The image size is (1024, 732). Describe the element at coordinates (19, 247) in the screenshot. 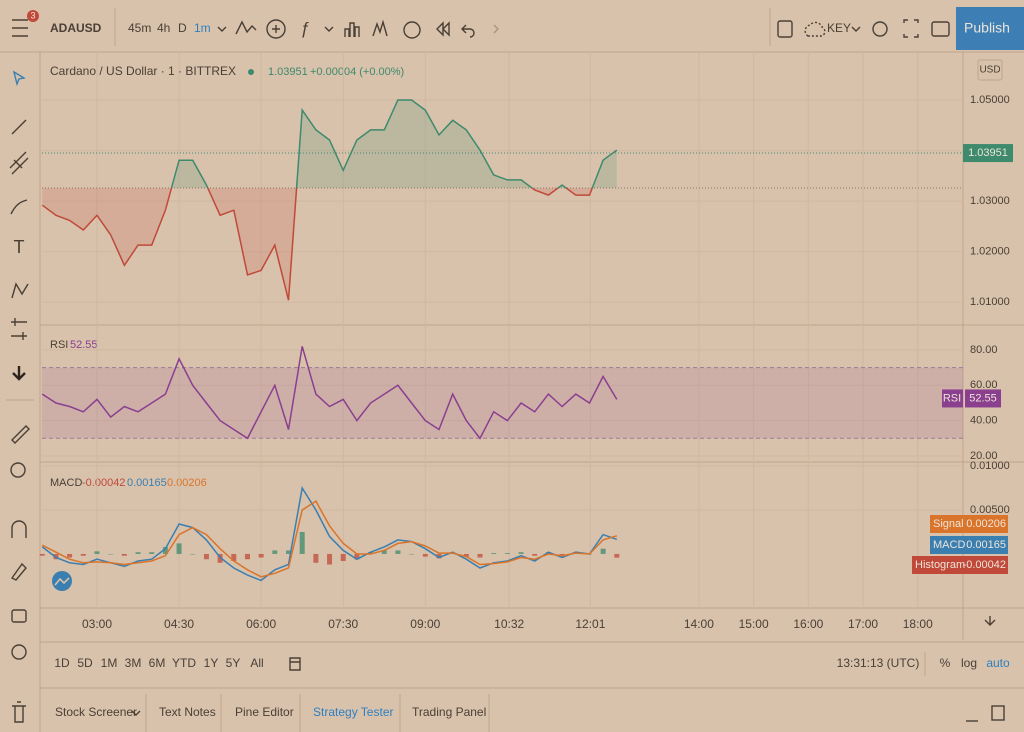

I see `text-tool: T` at that location.